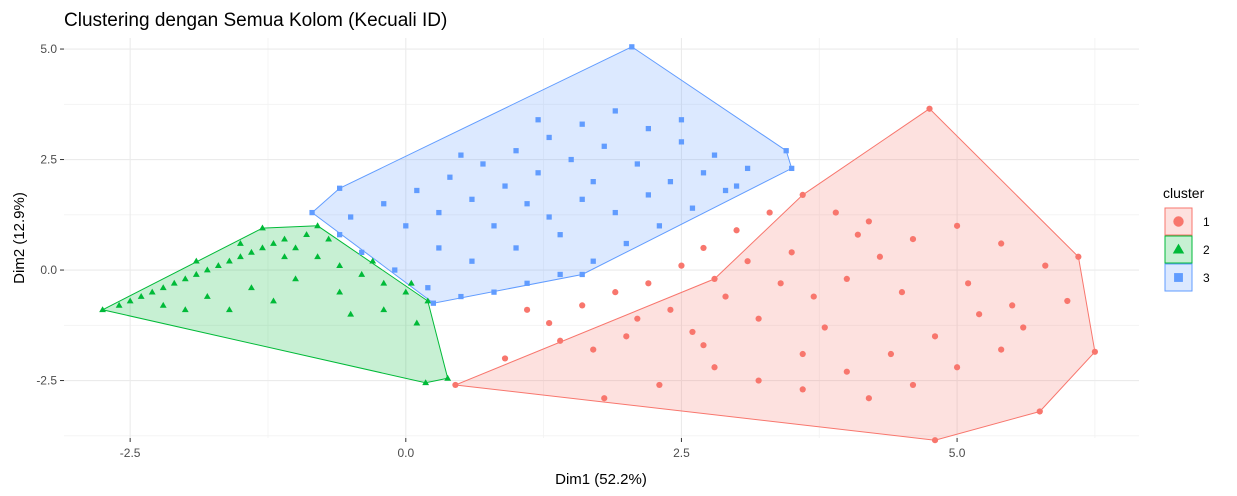 The image size is (1237, 496). I want to click on legend-square-icon, so click(1178, 277).